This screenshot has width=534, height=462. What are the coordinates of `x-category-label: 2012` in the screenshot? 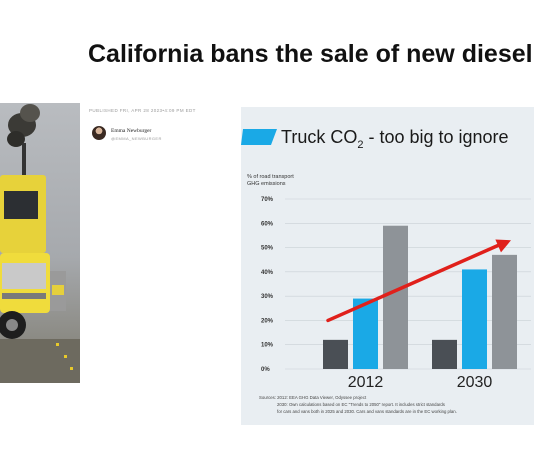 It's located at (366, 382).